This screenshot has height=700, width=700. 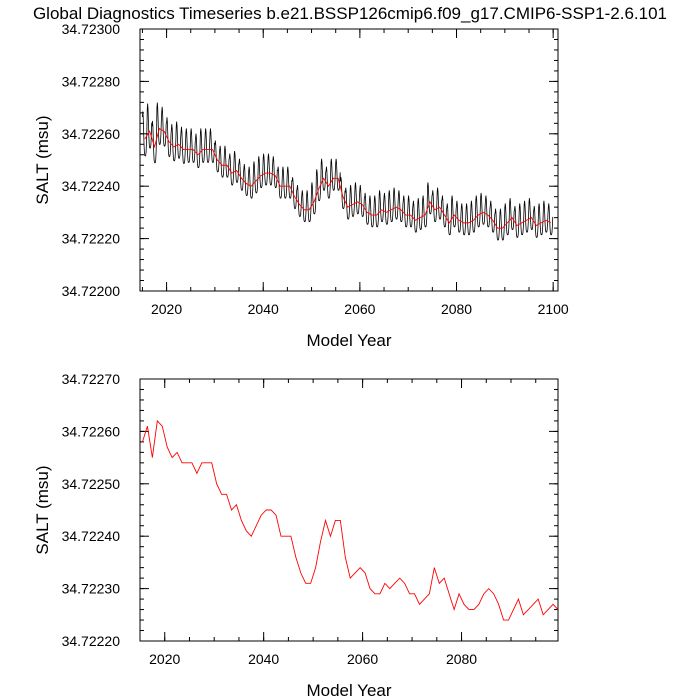 I want to click on top-y-axis-label: SALT (msu), so click(x=42, y=159).